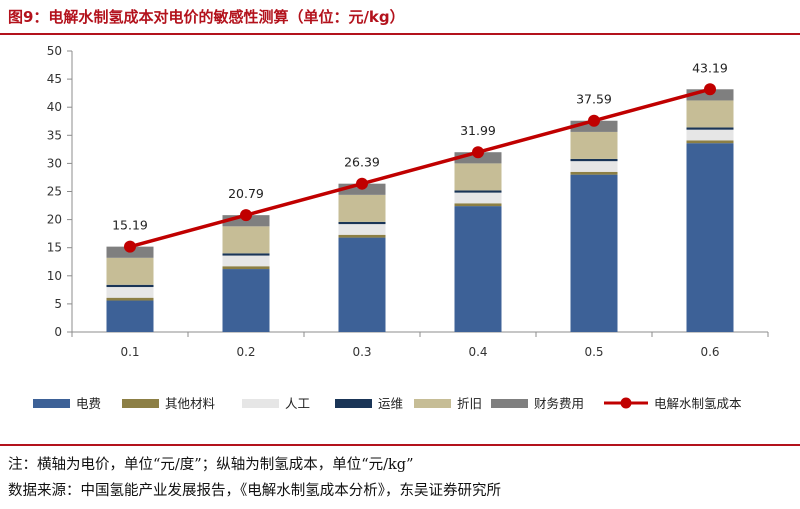 This screenshot has height=509, width=800. Describe the element at coordinates (469, 403) in the screenshot. I see `legend-label: 折旧` at that location.